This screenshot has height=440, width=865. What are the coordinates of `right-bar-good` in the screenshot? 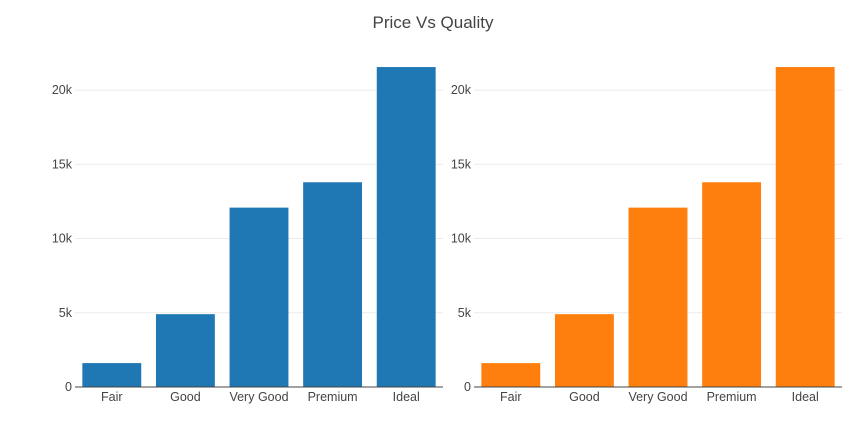 It's located at (584, 350).